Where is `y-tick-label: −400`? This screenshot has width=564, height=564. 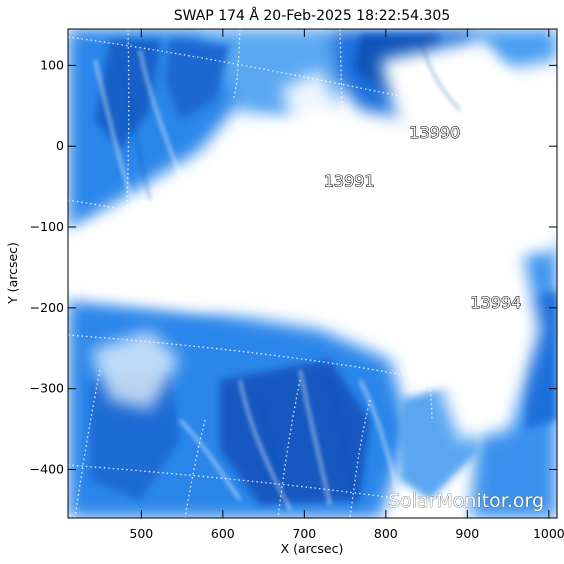 y-tick-label: −400 is located at coordinates (47, 469).